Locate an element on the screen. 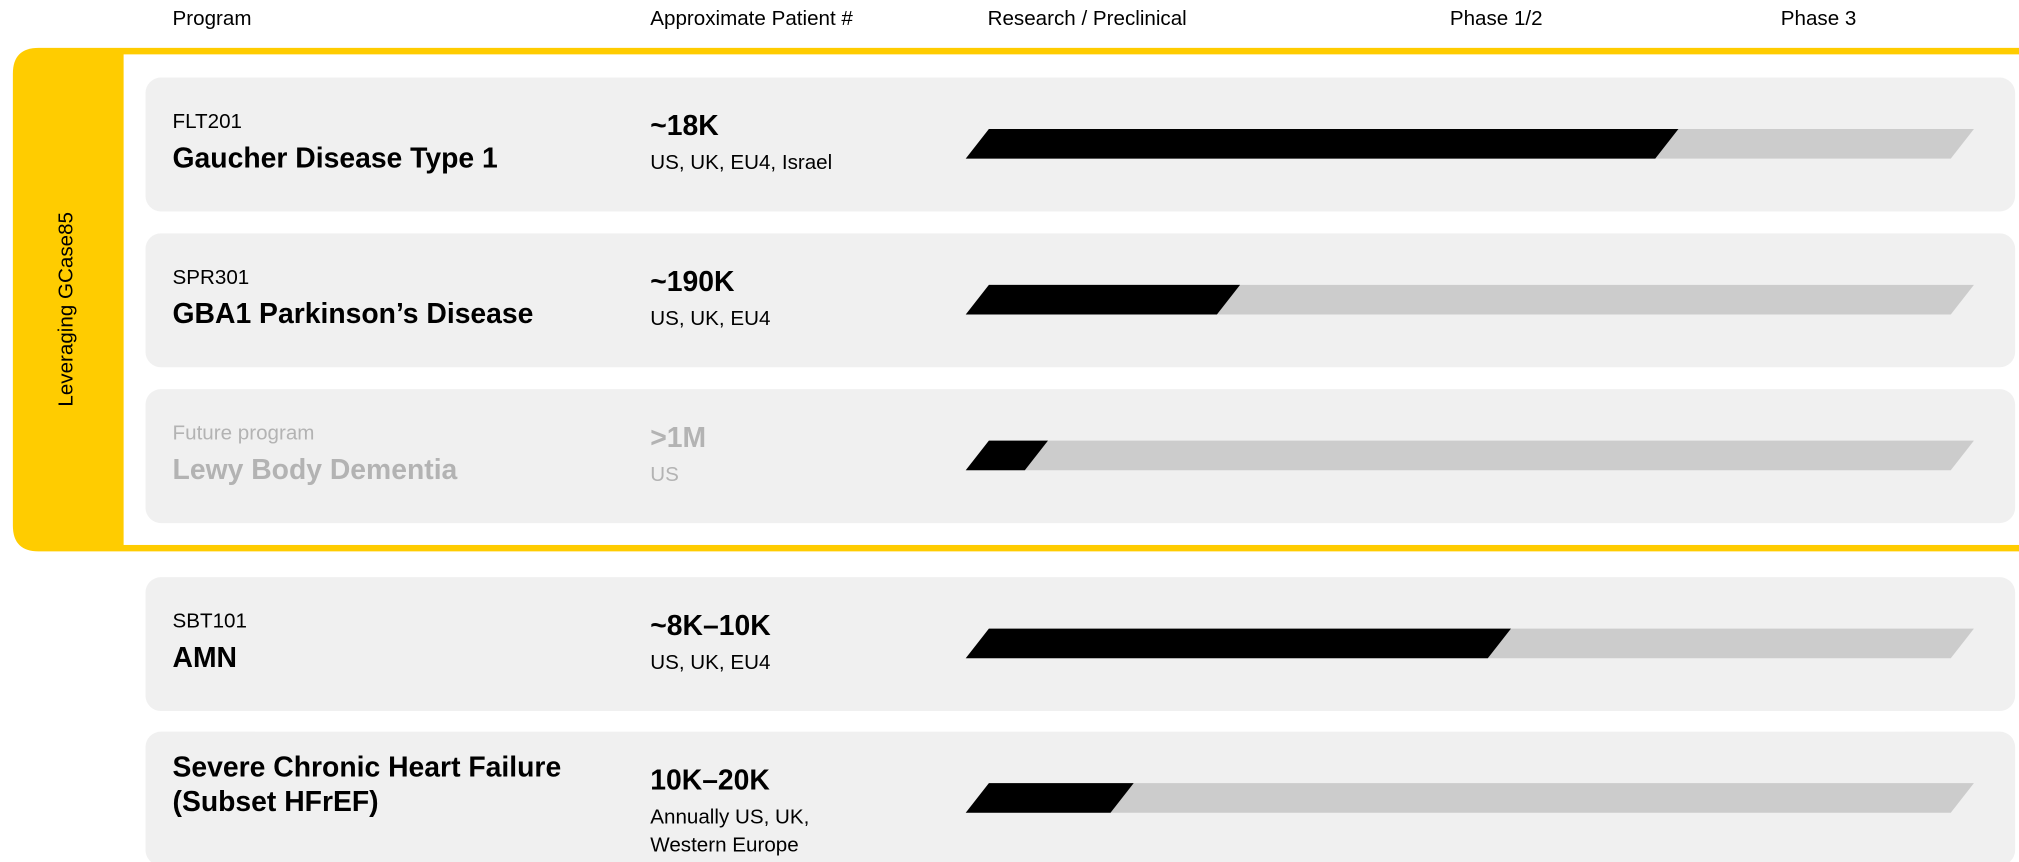 The width and height of the screenshot is (2019, 862). program-code: SBT101 is located at coordinates (210, 621).